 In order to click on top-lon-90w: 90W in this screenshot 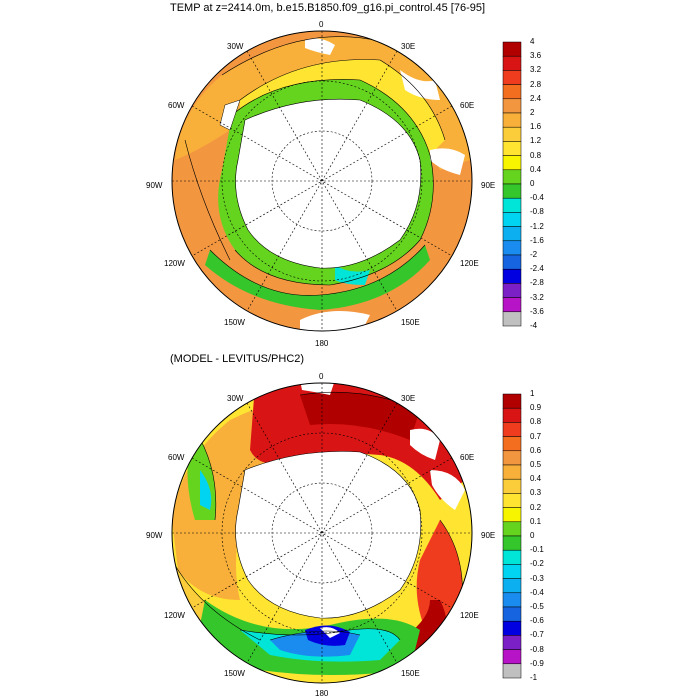, I will do `click(154, 185)`.